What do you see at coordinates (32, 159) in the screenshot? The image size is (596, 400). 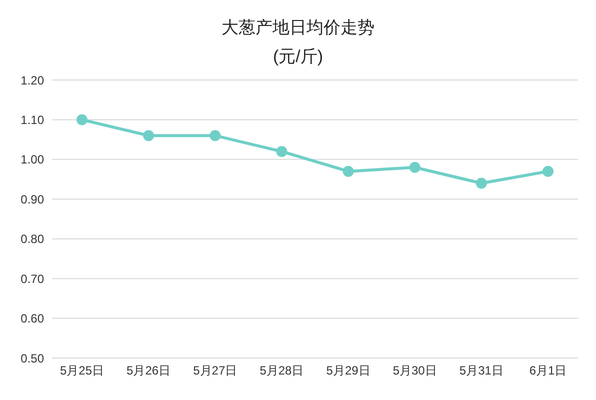 I see `y-tick-label: 1.00` at bounding box center [32, 159].